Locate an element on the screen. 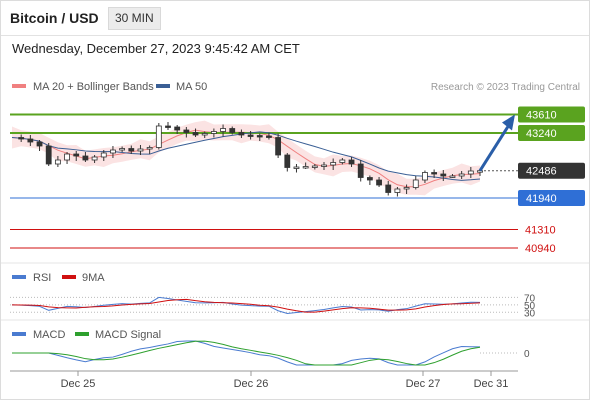 The image size is (590, 400). rsi-level-label-50: 50 is located at coordinates (530, 306).